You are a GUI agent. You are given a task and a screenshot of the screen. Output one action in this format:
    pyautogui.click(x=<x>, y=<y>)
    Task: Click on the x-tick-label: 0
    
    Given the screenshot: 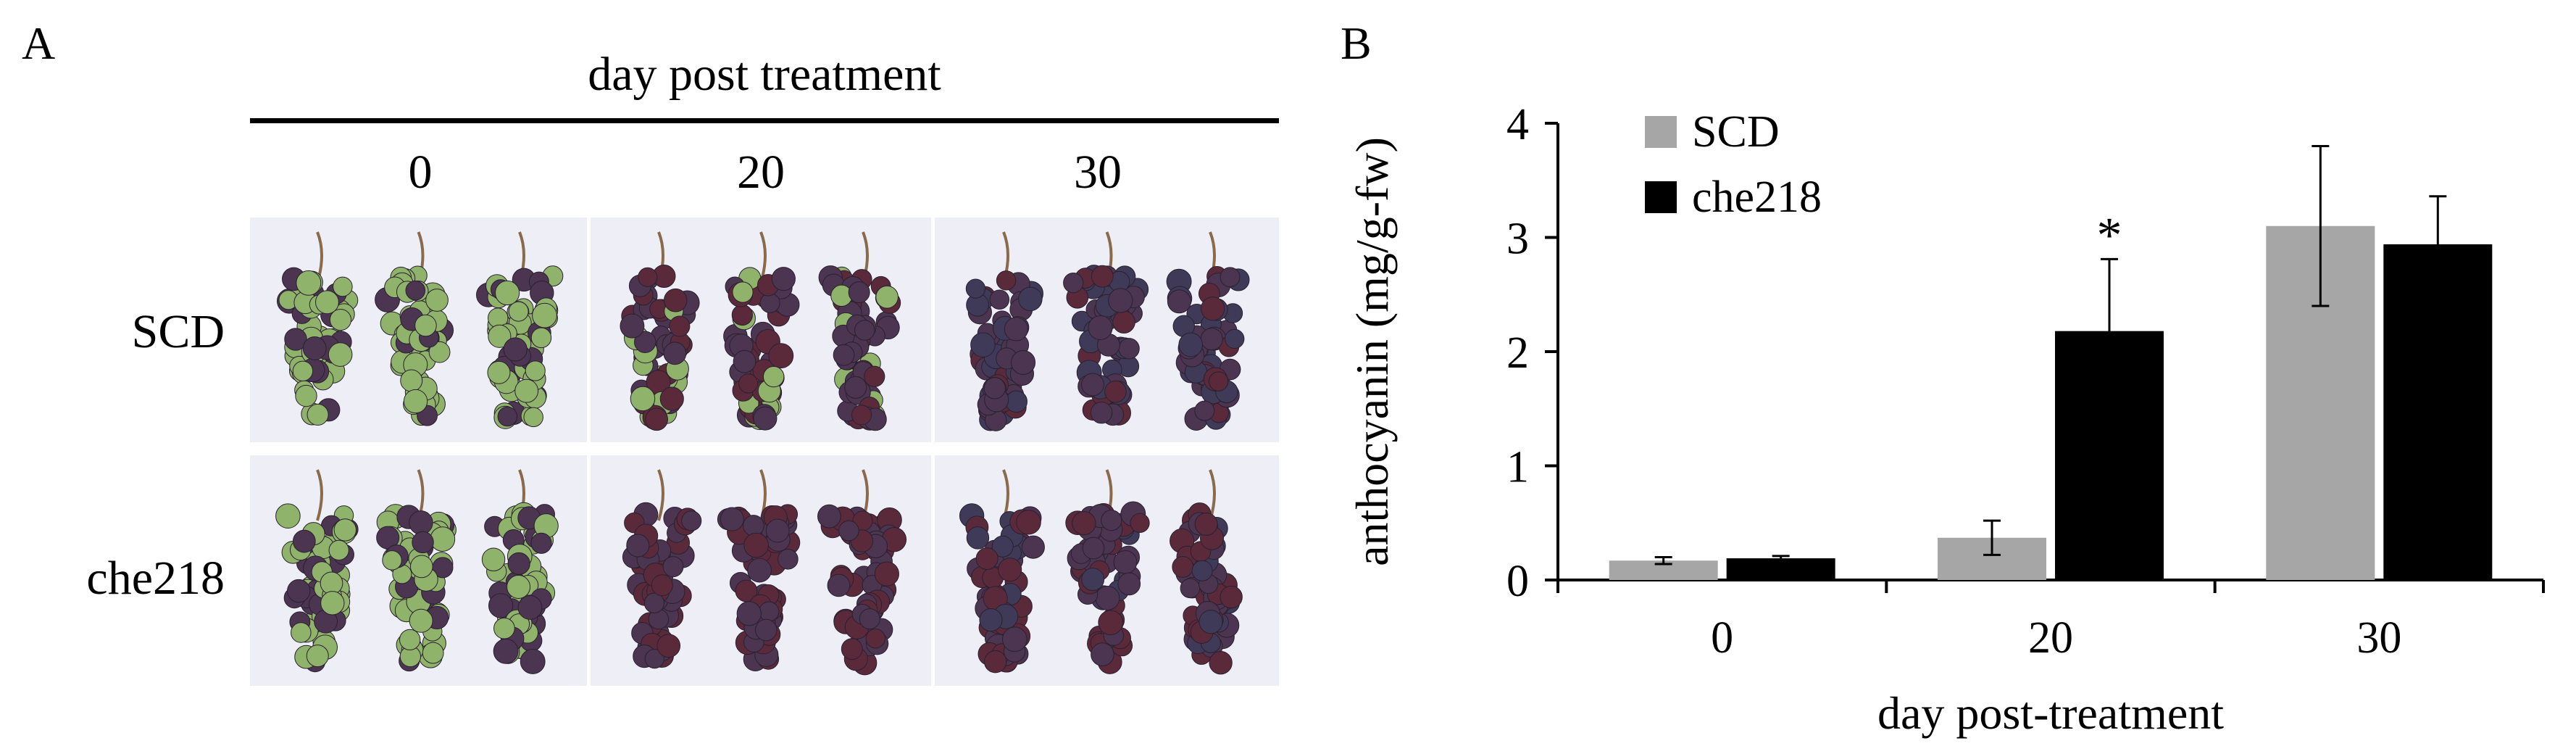 What is the action you would take?
    pyautogui.click(x=1722, y=638)
    